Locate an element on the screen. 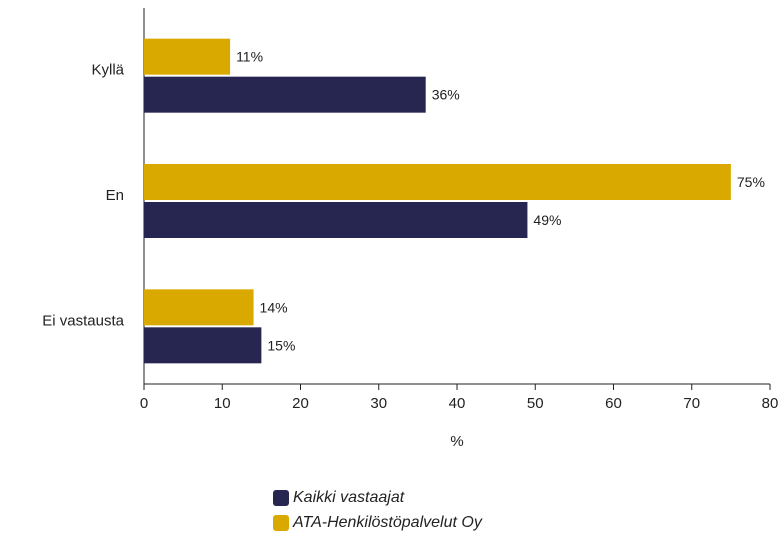 The width and height of the screenshot is (784, 537). bar-s0-c2 is located at coordinates (199, 307).